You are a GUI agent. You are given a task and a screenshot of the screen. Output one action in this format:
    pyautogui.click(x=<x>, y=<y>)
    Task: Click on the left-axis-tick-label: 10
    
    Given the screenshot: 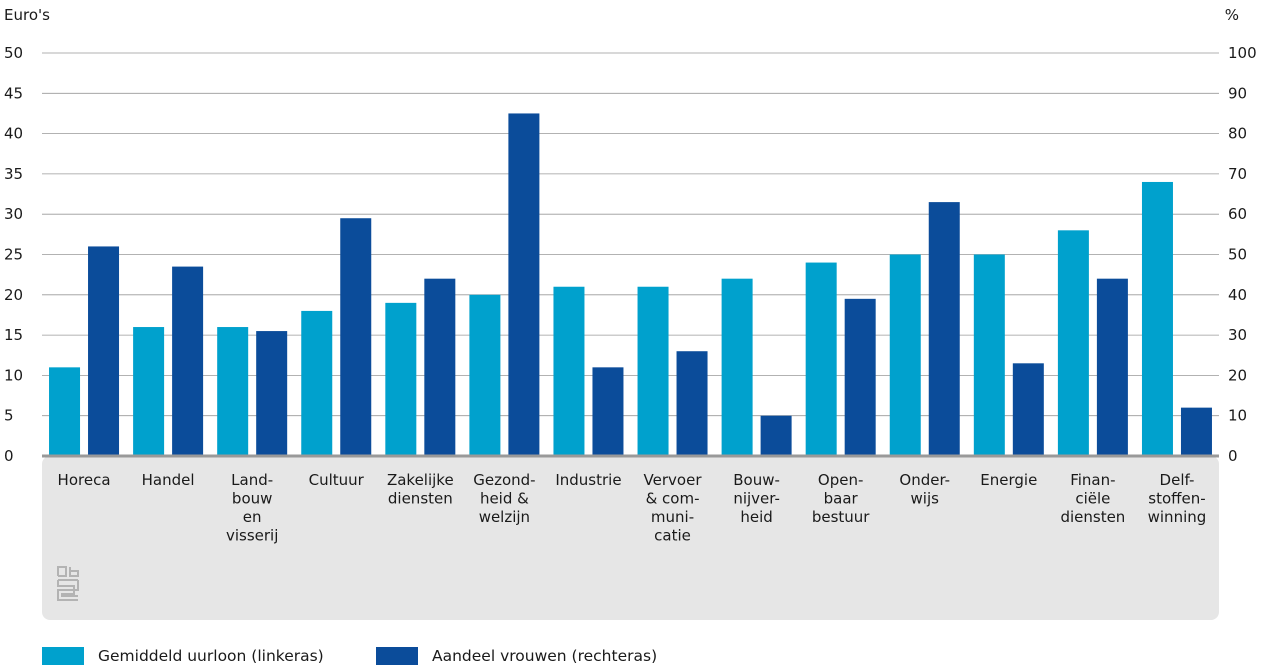 What is the action you would take?
    pyautogui.click(x=13, y=375)
    